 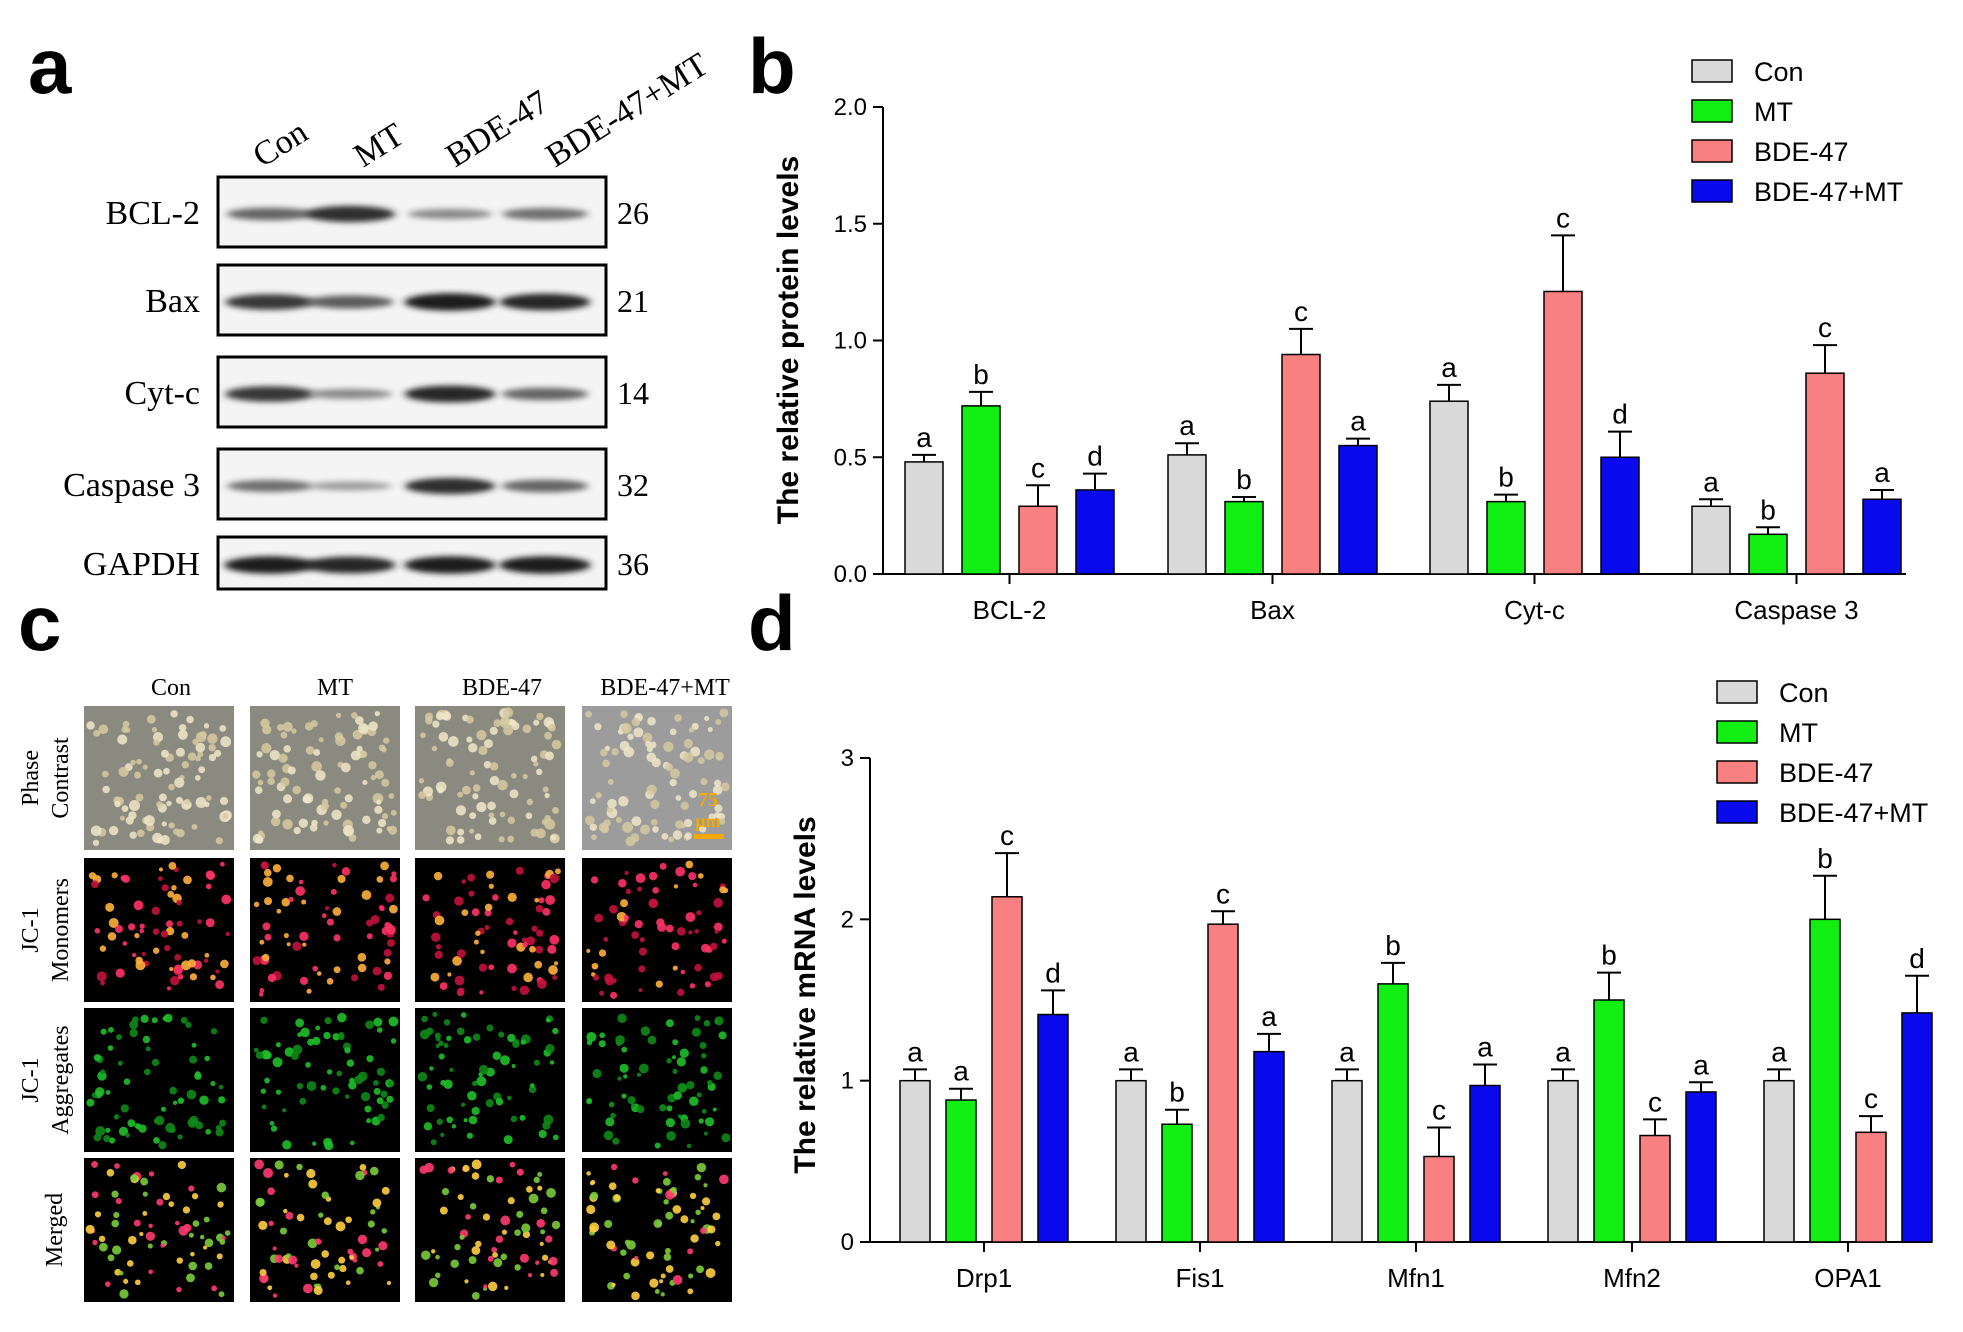 What do you see at coordinates (171, 688) in the screenshot?
I see `micrograph-column-label: Con` at bounding box center [171, 688].